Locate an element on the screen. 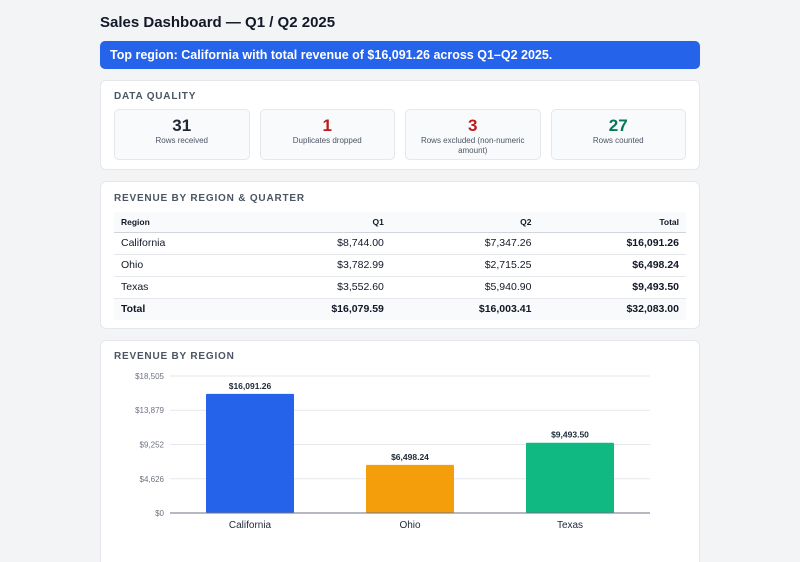 The height and width of the screenshot is (562, 800). x-category-label: Ohio is located at coordinates (410, 525).